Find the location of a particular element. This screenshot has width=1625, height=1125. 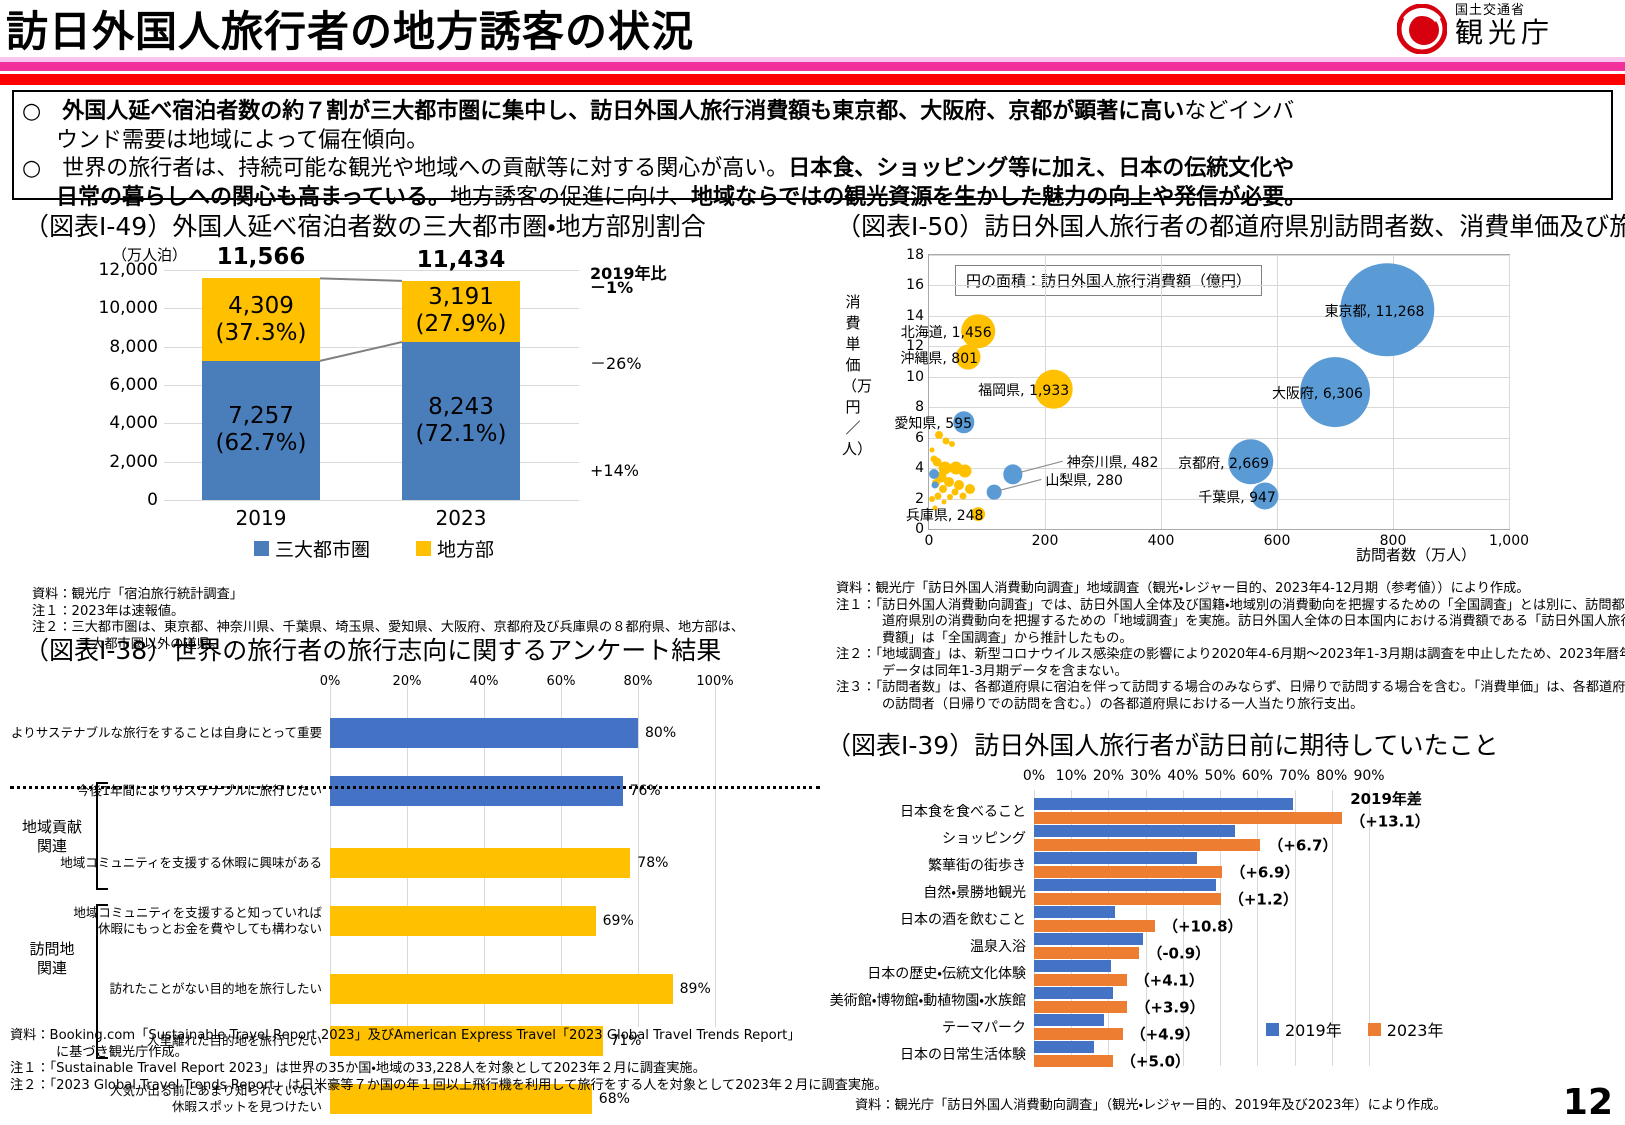

fig39-category-label: 日本食を食べること is located at coordinates (963, 812).